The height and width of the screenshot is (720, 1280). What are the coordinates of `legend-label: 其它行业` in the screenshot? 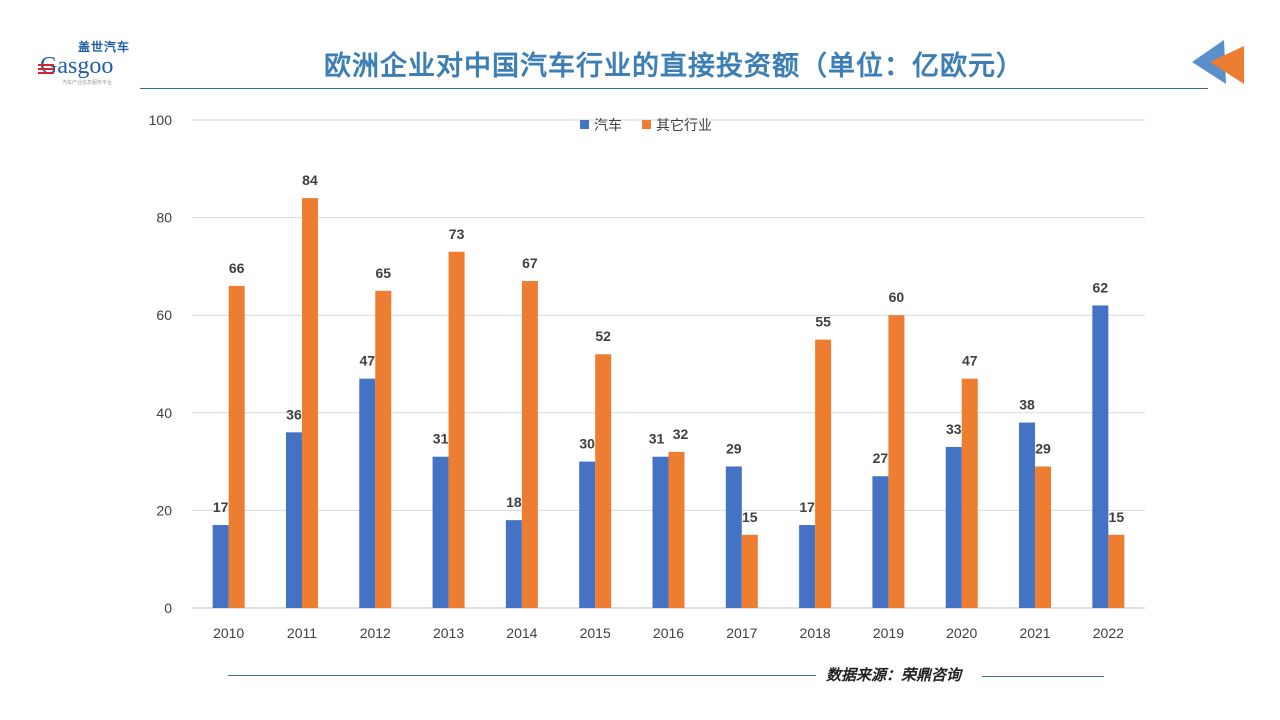 It's located at (684, 125).